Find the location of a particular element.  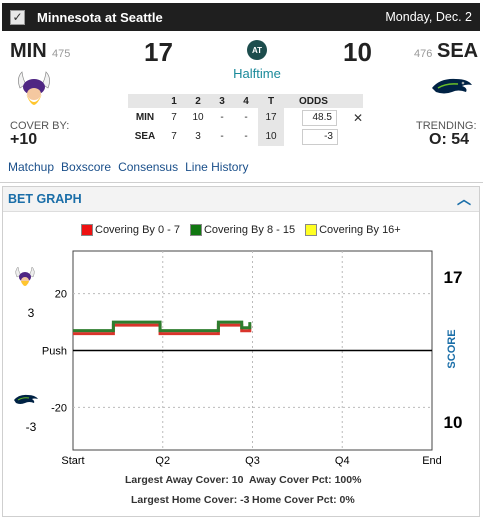

legend-item: Covering By 16+ is located at coordinates (353, 230).